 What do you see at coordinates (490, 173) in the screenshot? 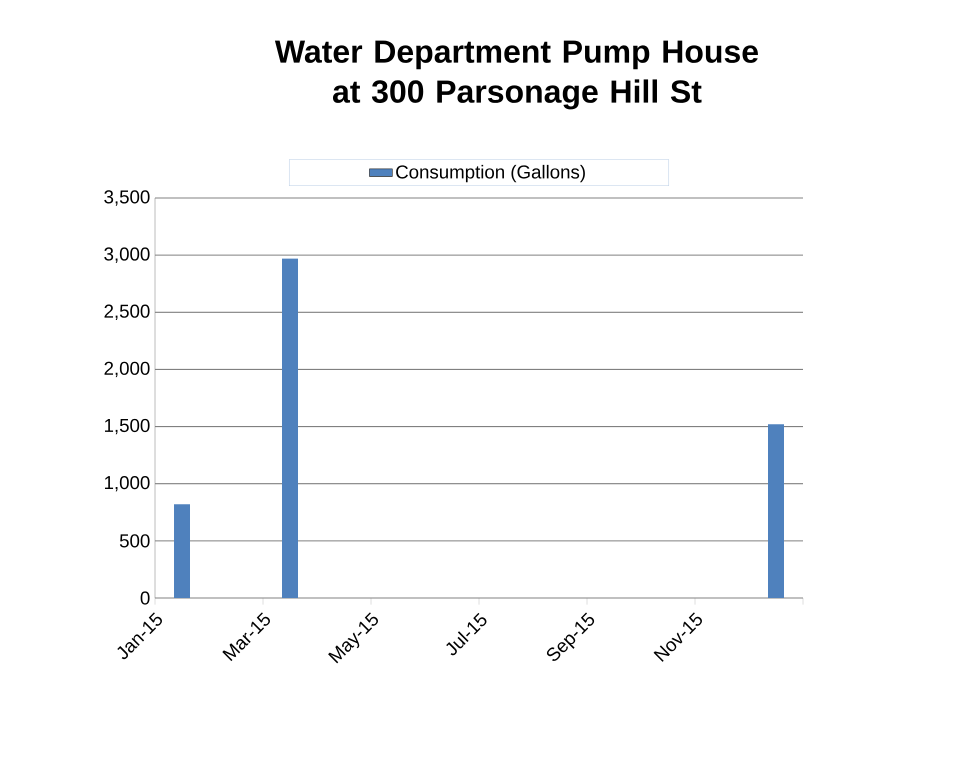
I see `legend-label: Consumption (Gallons)` at bounding box center [490, 173].